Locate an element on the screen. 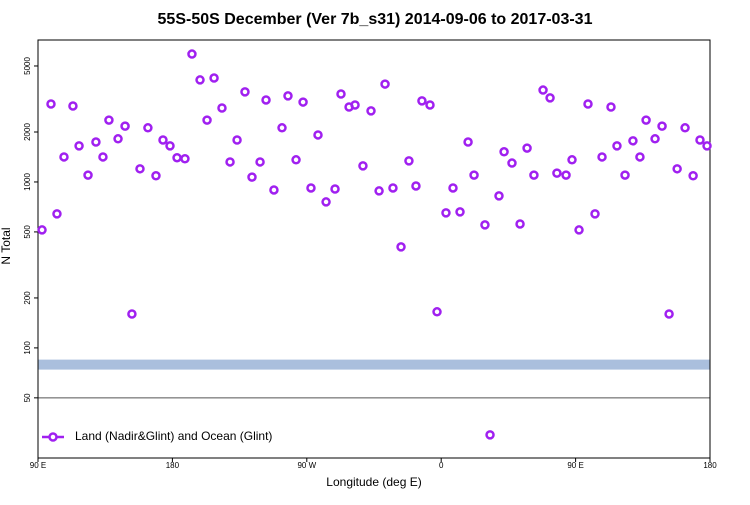 Image resolution: width=750 pixels, height=505 pixels. y-tick-label: 100 is located at coordinates (27, 348).